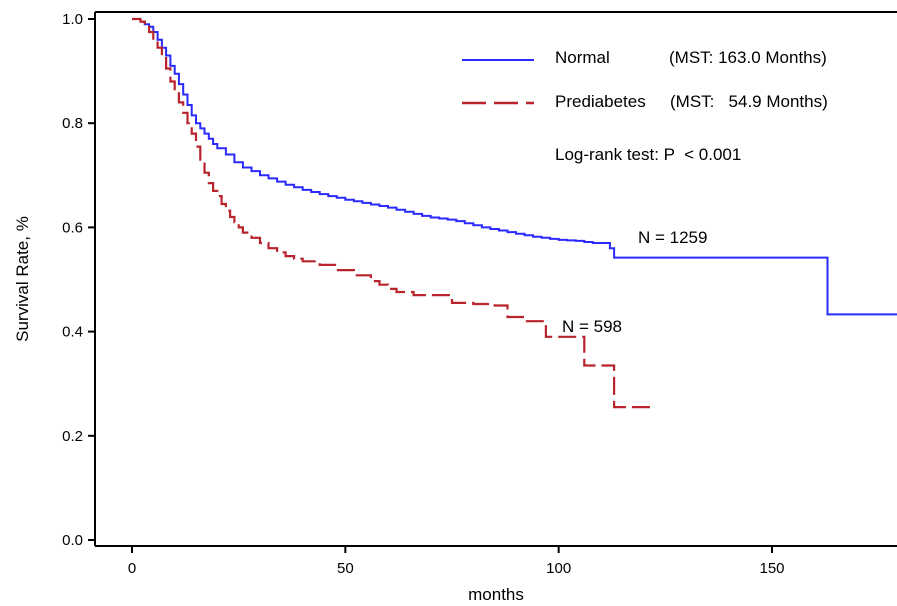 The image size is (897, 606). What do you see at coordinates (345, 568) in the screenshot?
I see `x-tick-label: 50` at bounding box center [345, 568].